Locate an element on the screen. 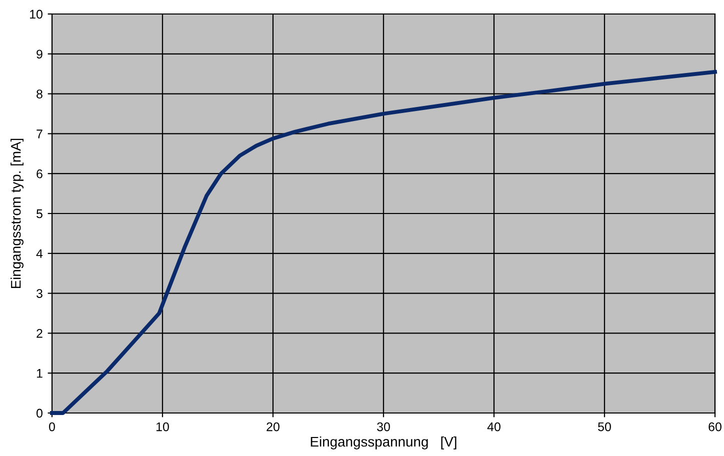  y-tick-label: 3 is located at coordinates (39, 293).